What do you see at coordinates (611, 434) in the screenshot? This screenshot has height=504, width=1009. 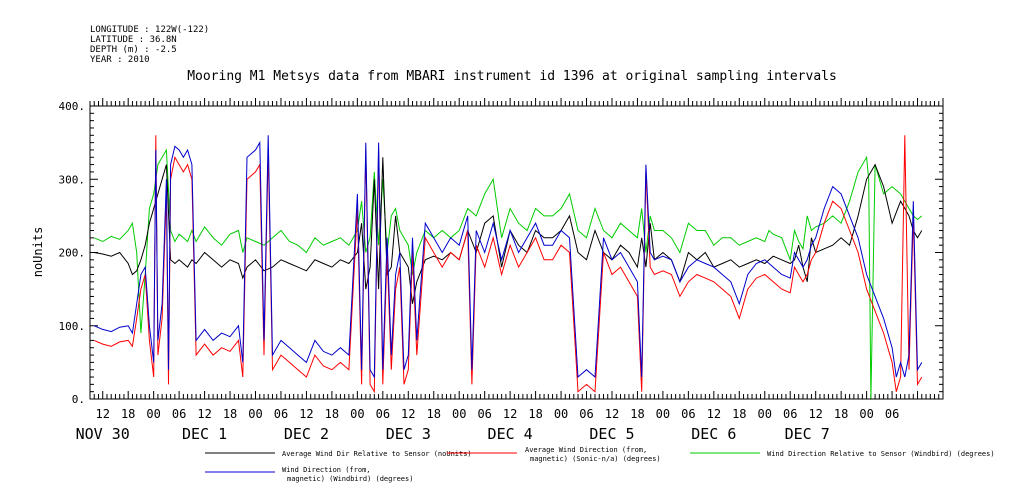 I see `x-day-label: DEC 5` at bounding box center [611, 434].